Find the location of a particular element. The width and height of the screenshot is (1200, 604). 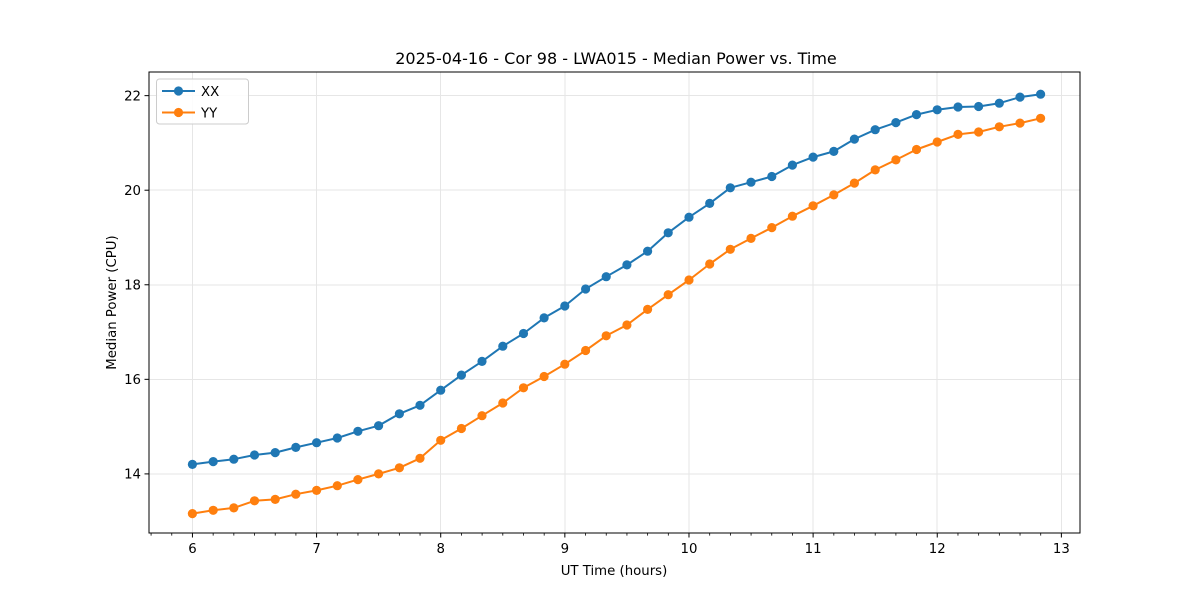

x-tick-label: 12 is located at coordinates (937, 549).